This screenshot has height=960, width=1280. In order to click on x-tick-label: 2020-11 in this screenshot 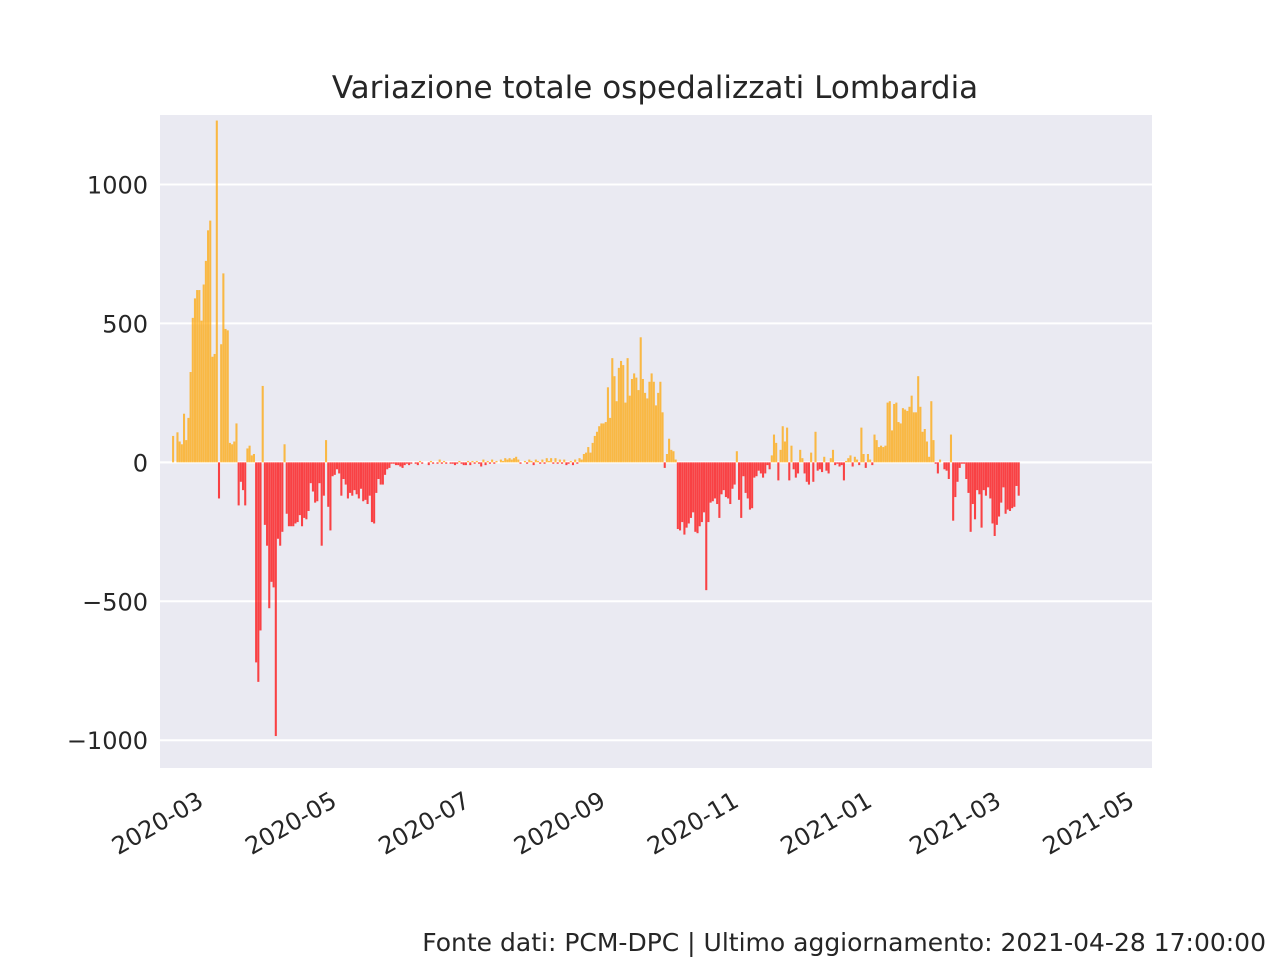, I will do `click(693, 823)`.